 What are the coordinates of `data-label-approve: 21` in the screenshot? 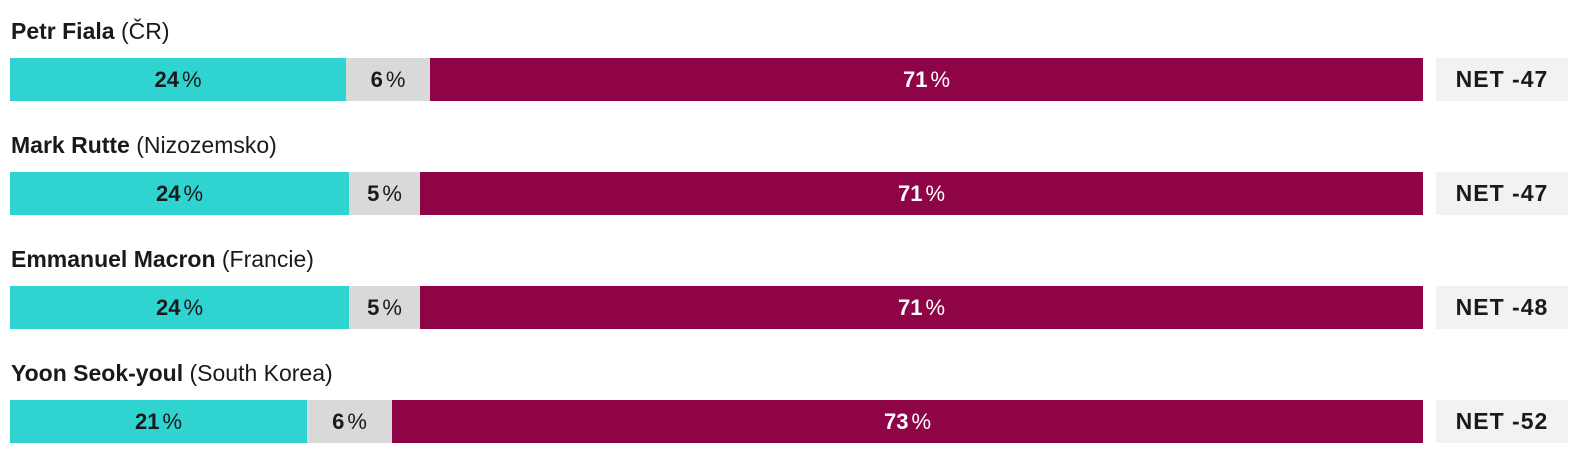 It's located at (147, 421).